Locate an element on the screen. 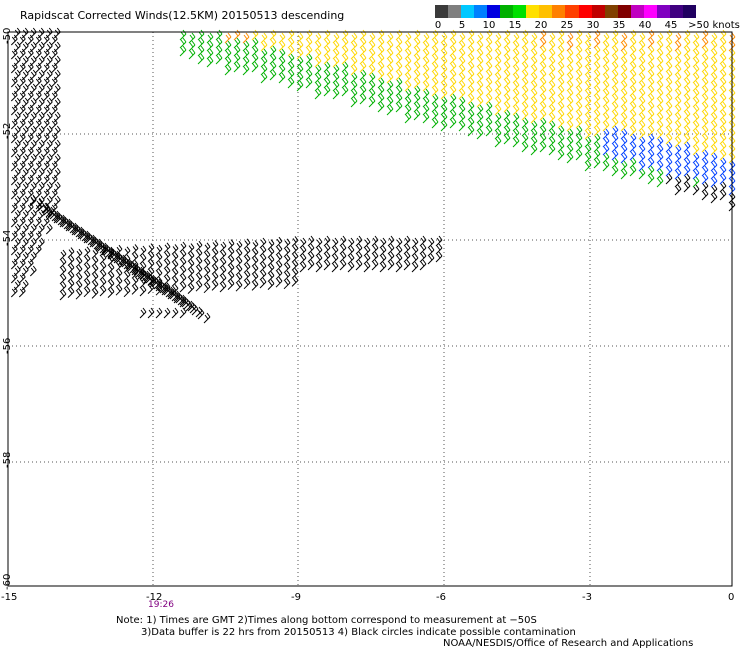  y-tick-label: -52 is located at coordinates (7, 130).